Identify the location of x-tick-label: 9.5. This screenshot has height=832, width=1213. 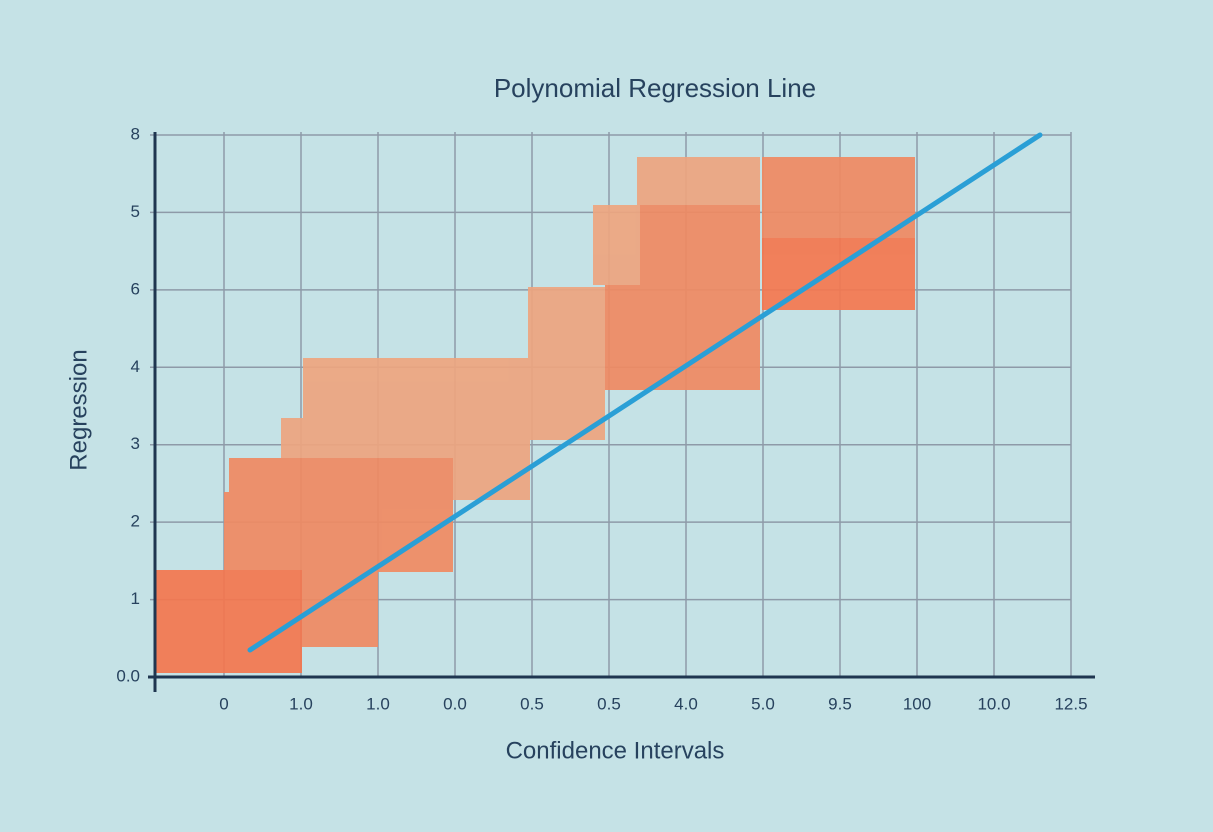
(840, 703).